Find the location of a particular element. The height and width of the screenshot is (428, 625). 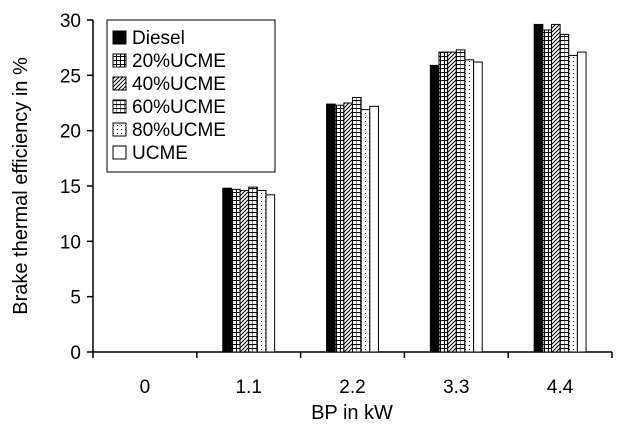

y-tick-label: 0 is located at coordinates (75, 353).